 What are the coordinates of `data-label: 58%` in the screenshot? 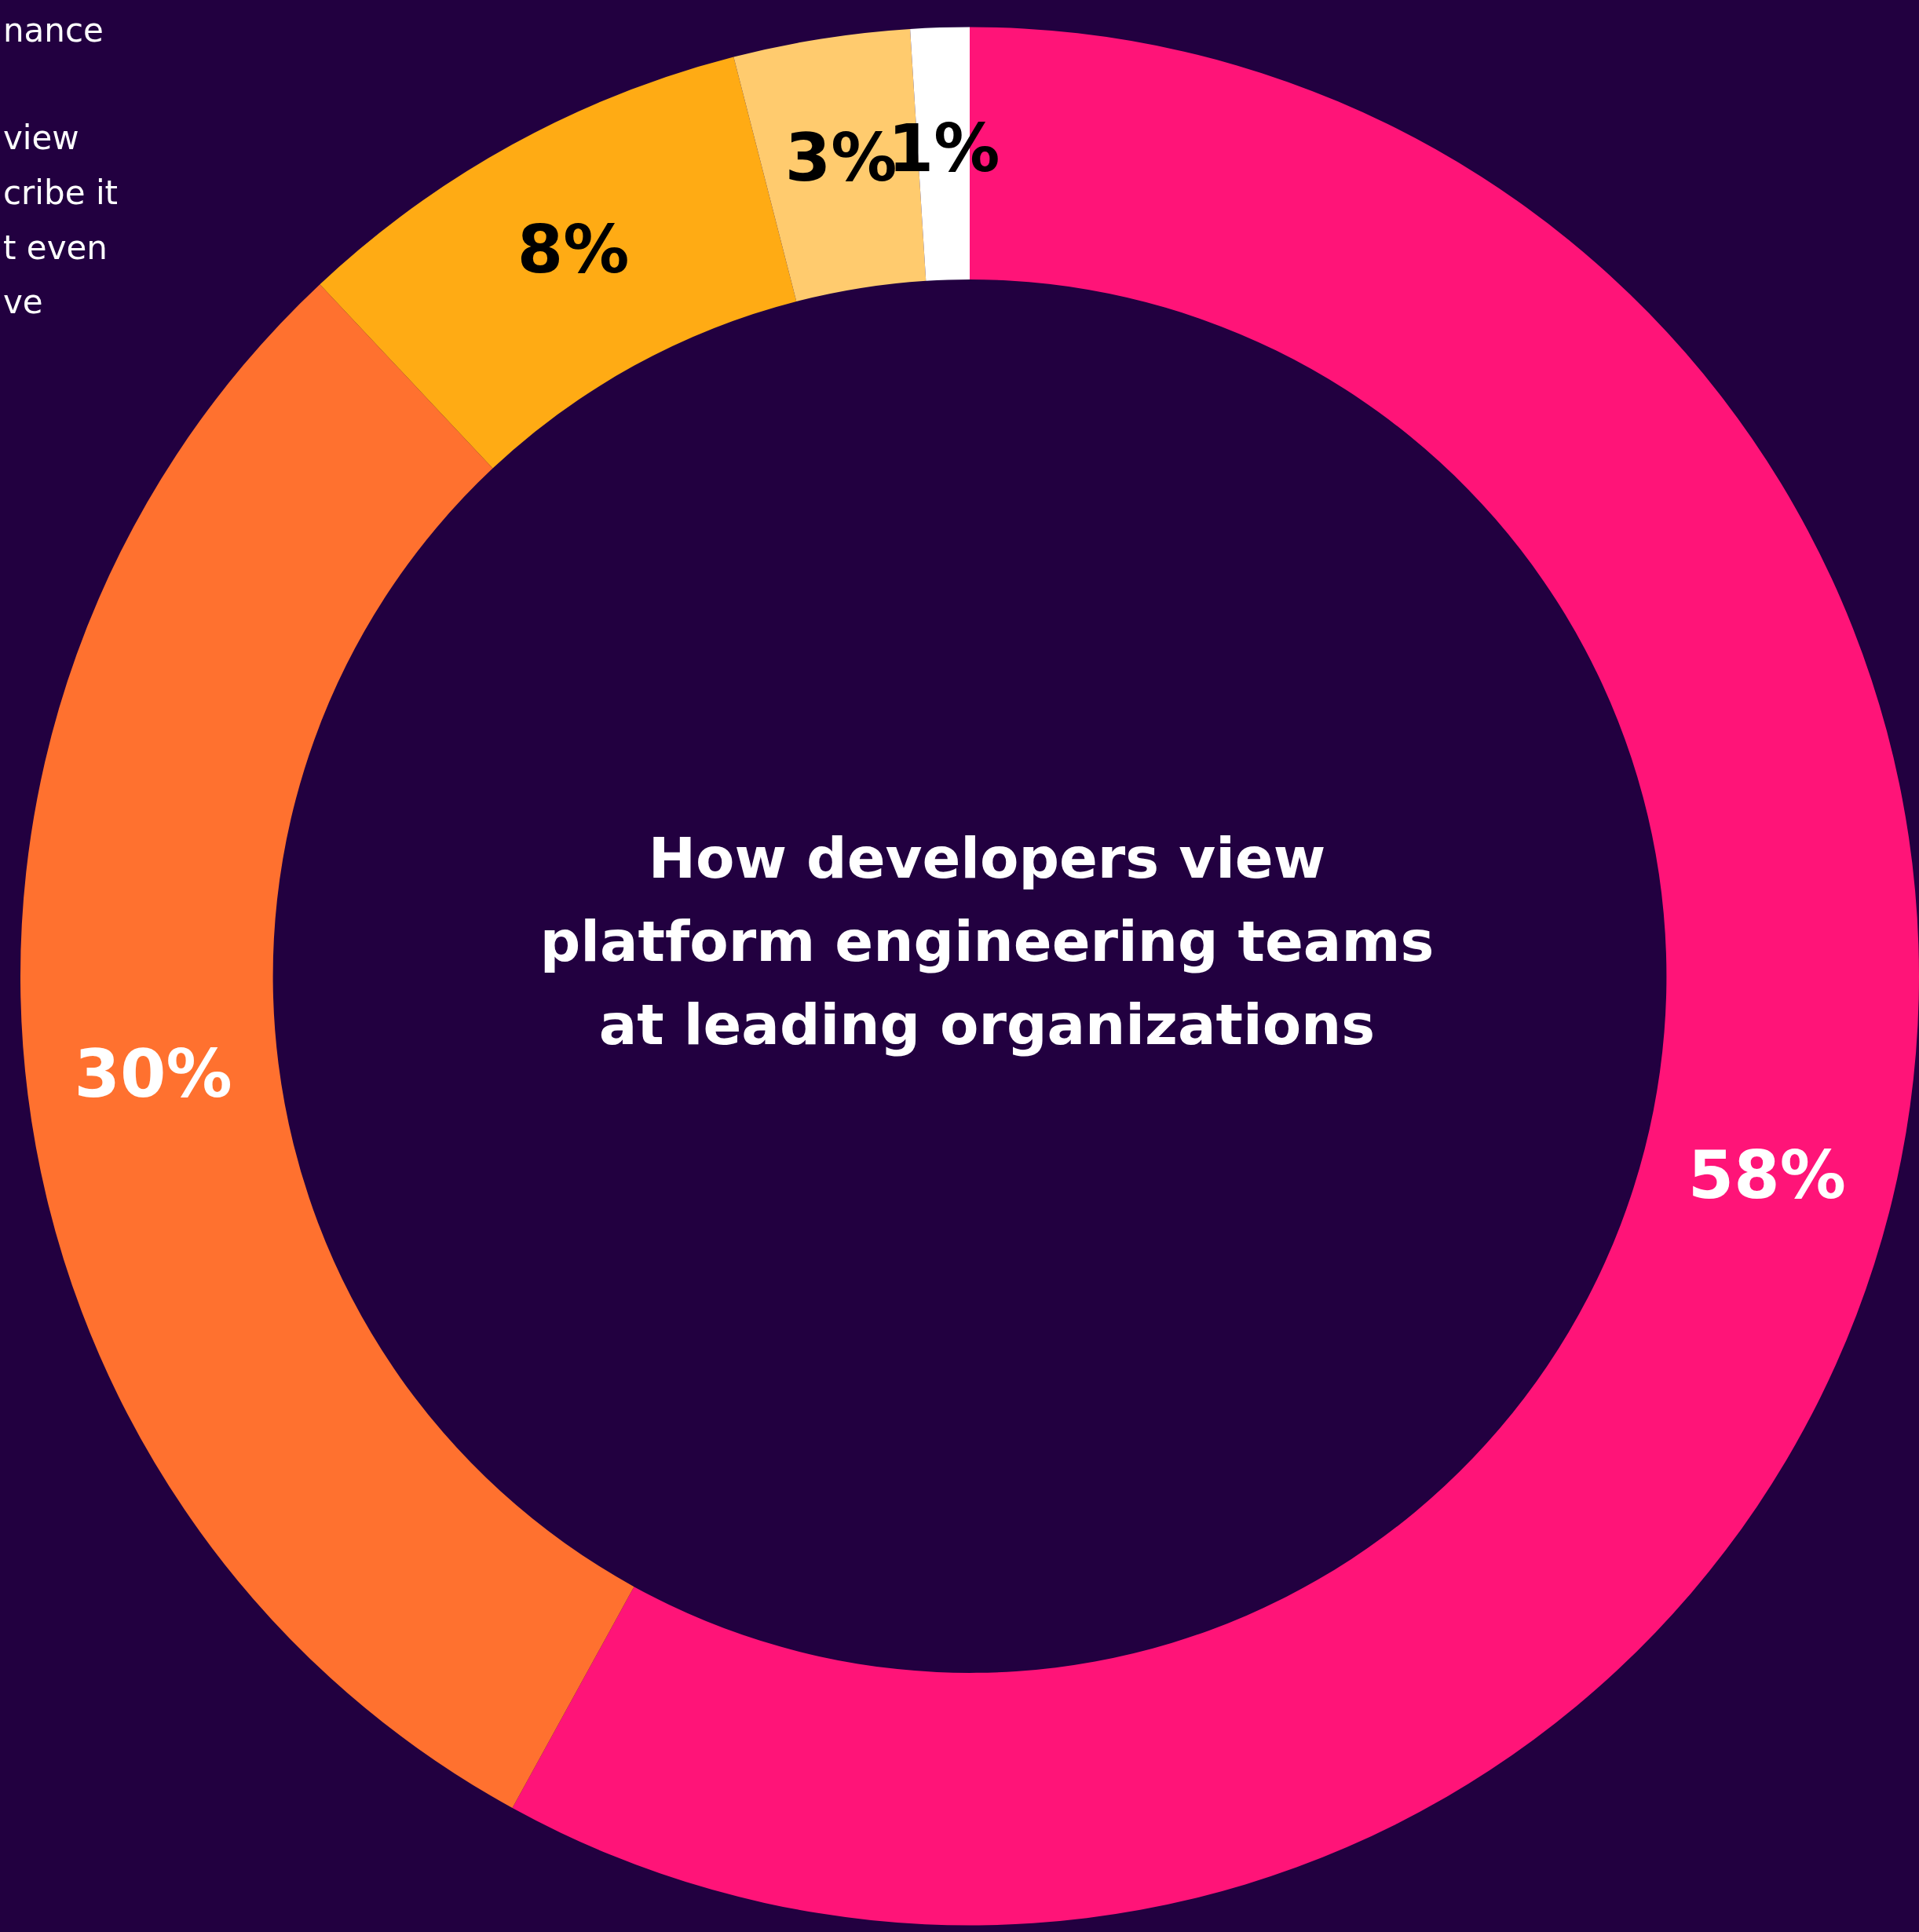 It's located at (1766, 1175).